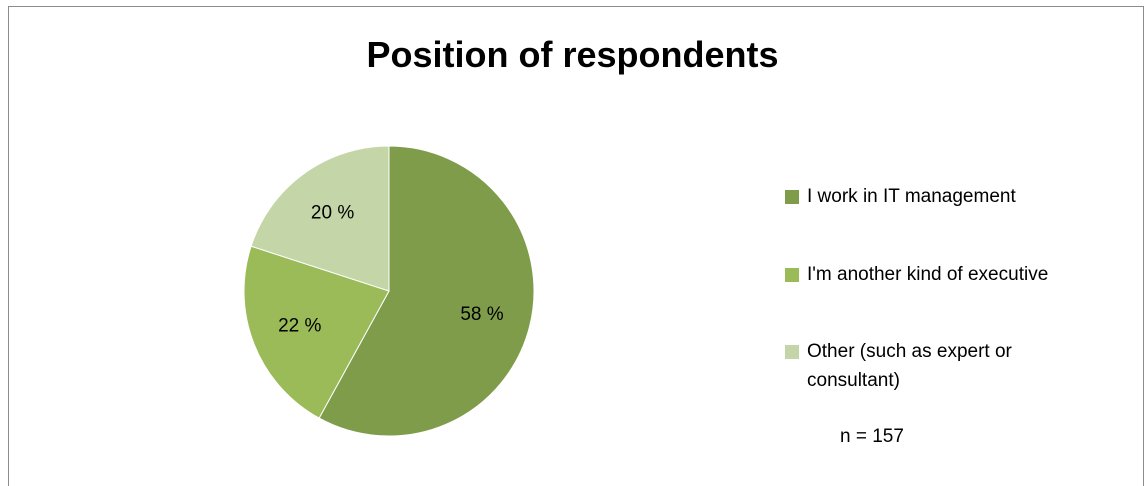  I want to click on data-label-it-management: 58 %, so click(481, 314).